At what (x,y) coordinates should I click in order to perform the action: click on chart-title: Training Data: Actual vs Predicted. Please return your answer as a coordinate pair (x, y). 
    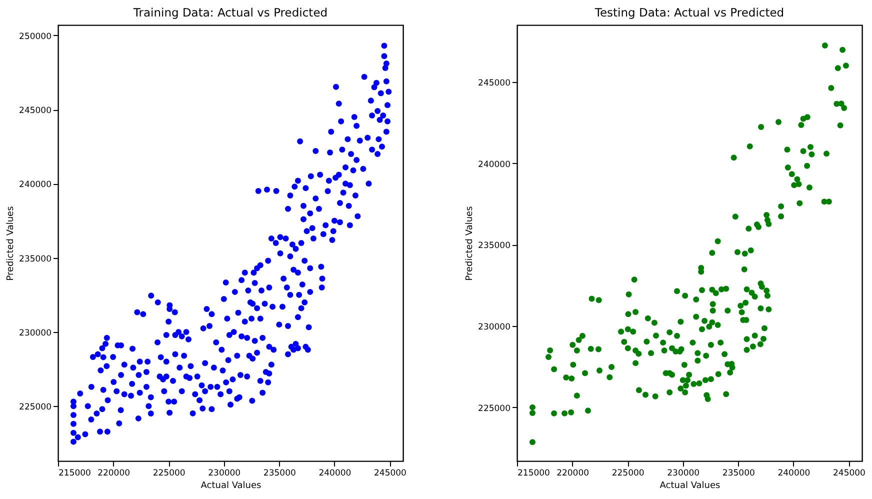
    Looking at the image, I should click on (230, 13).